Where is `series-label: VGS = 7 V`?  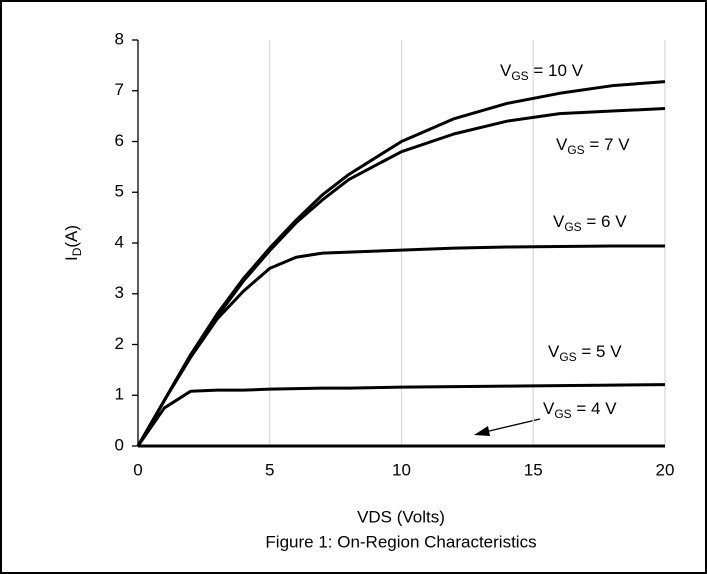
series-label: VGS = 7 V is located at coordinates (593, 146).